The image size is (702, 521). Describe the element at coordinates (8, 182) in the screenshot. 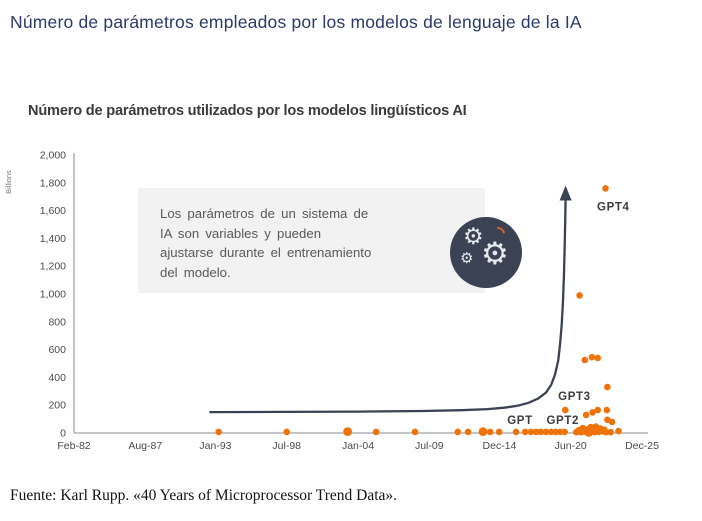

I see `y-axis-unit-label: Billions` at that location.